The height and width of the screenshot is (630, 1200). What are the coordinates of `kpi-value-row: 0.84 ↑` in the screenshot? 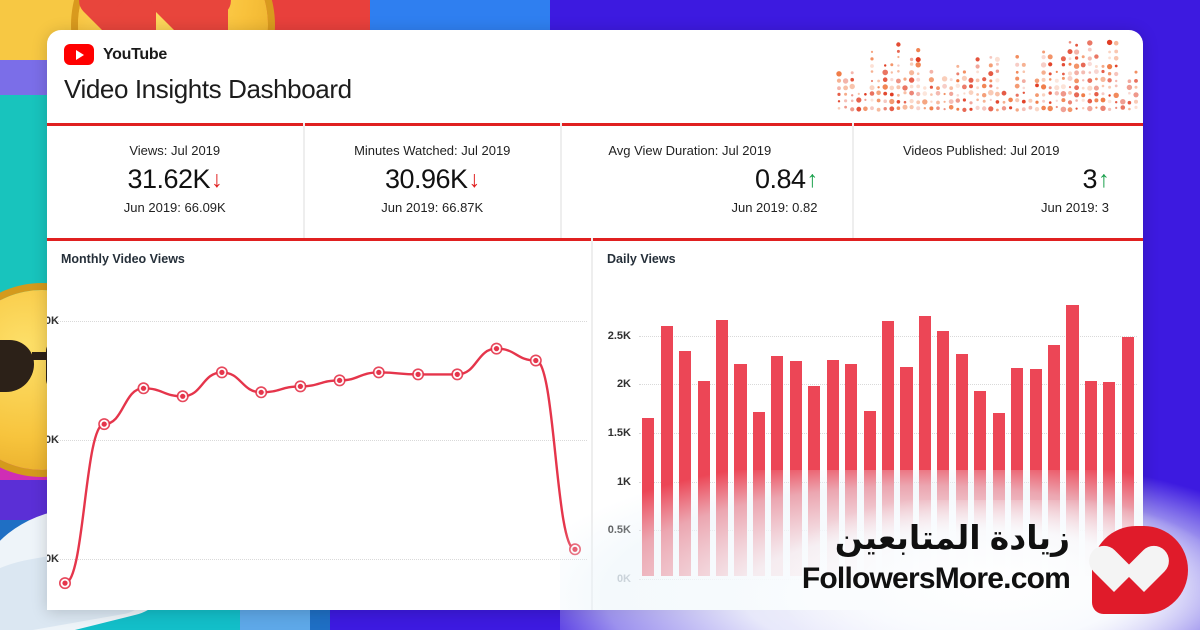 It's located at (786, 179).